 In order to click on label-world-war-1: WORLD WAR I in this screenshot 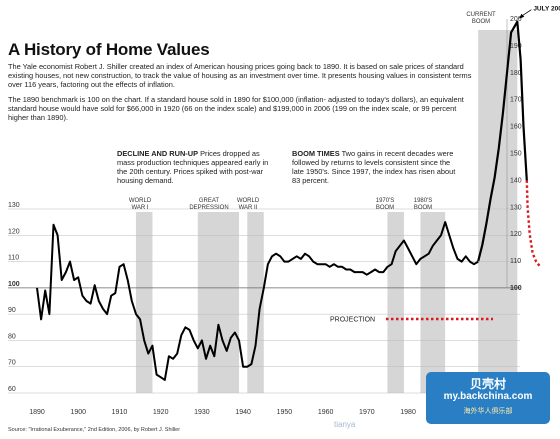, I will do `click(140, 204)`.